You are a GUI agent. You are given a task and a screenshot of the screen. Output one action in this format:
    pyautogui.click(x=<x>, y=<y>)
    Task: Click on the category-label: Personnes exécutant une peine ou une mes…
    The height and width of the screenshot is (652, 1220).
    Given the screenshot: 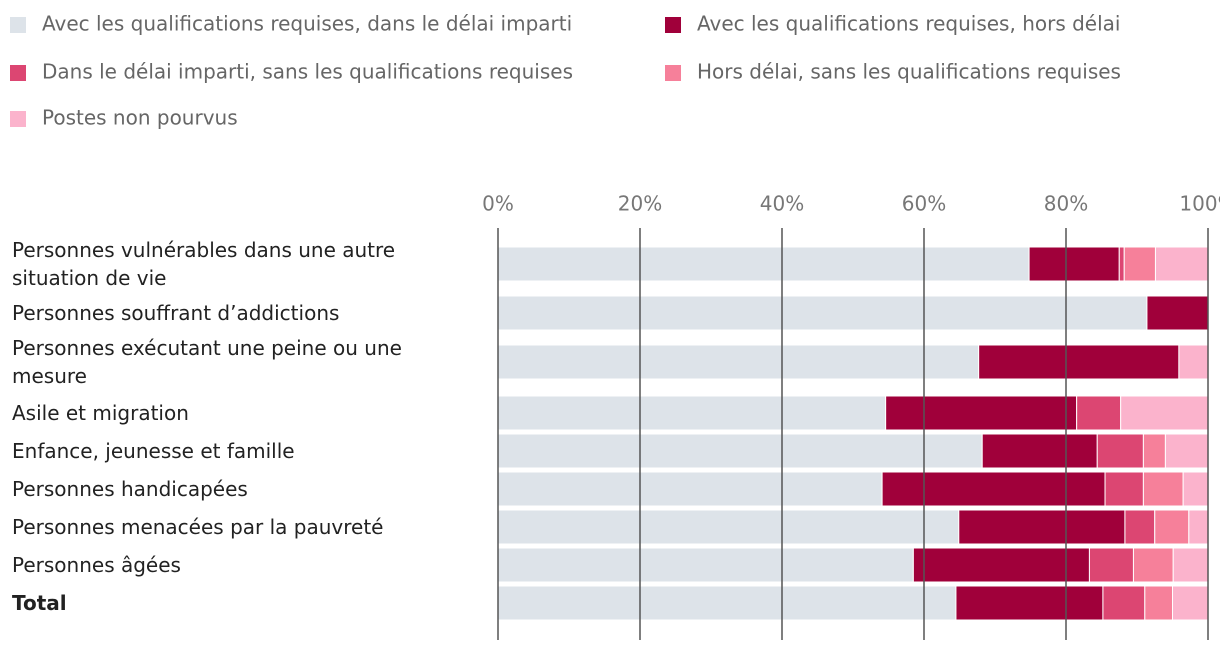 What is the action you would take?
    pyautogui.click(x=207, y=362)
    